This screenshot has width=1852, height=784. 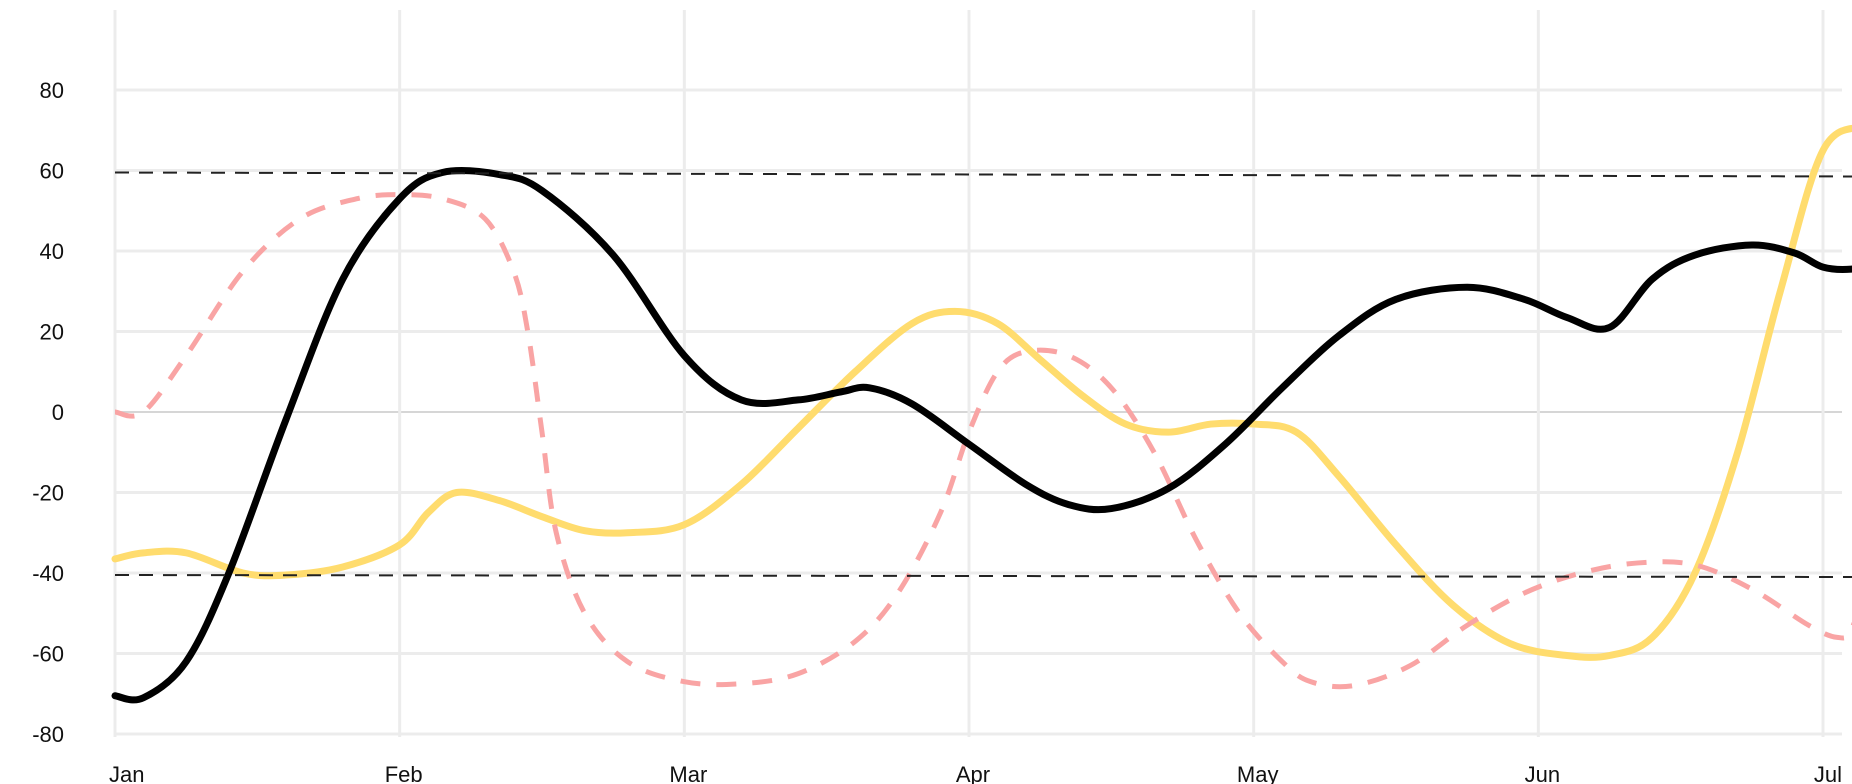 I want to click on y-tick-label: -80, so click(x=48, y=734).